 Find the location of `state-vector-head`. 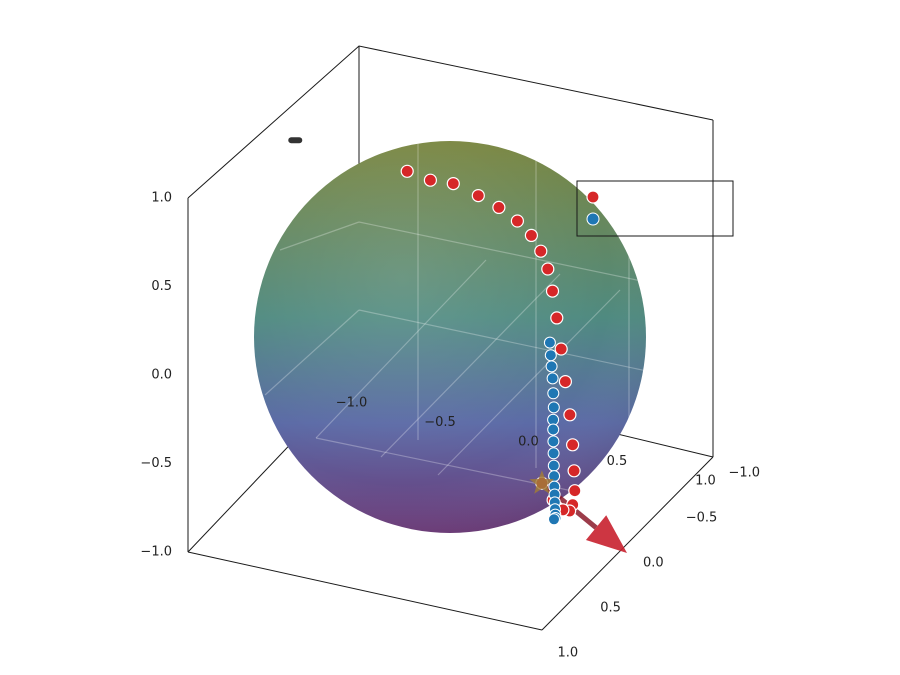

state-vector-head is located at coordinates (606, 534).